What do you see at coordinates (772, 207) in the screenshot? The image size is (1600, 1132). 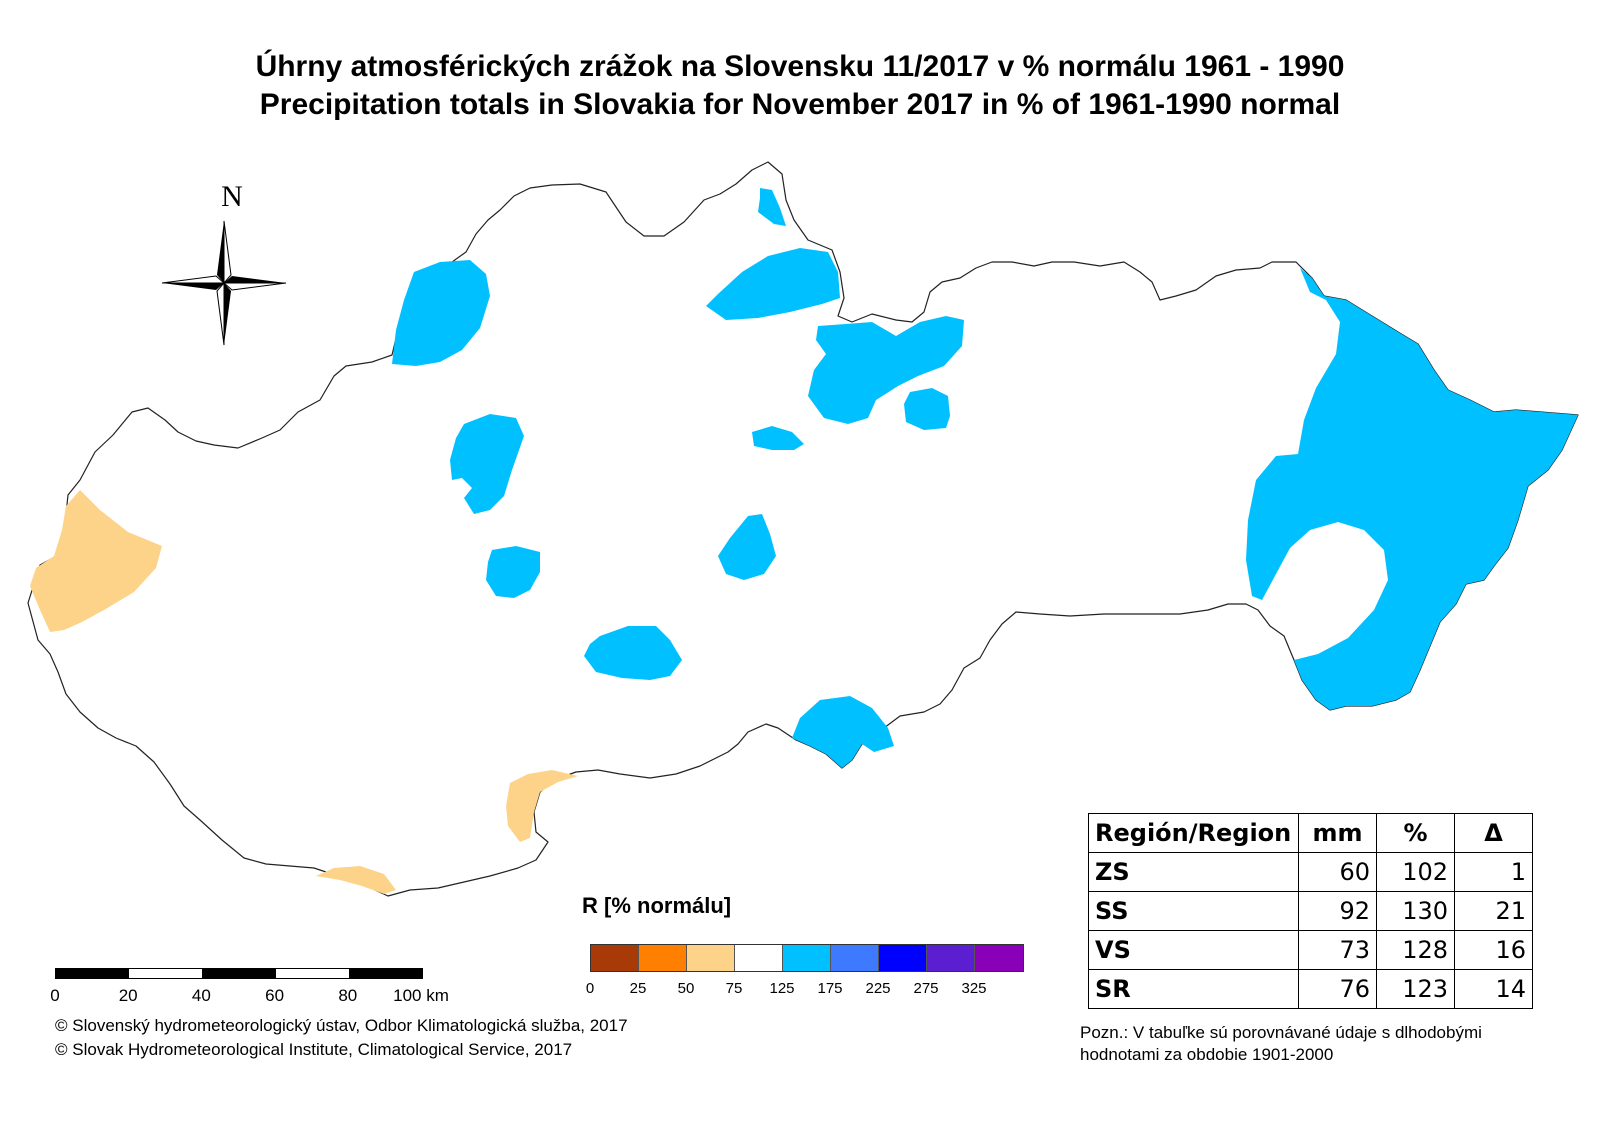 I see `wet-zone-orava` at bounding box center [772, 207].